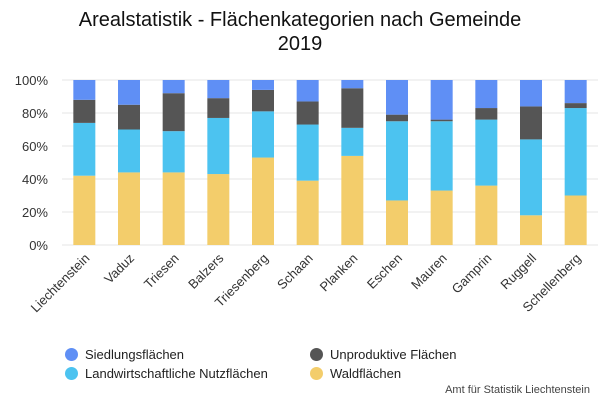  What do you see at coordinates (161, 271) in the screenshot?
I see `x-tick-label: Triesen` at bounding box center [161, 271].